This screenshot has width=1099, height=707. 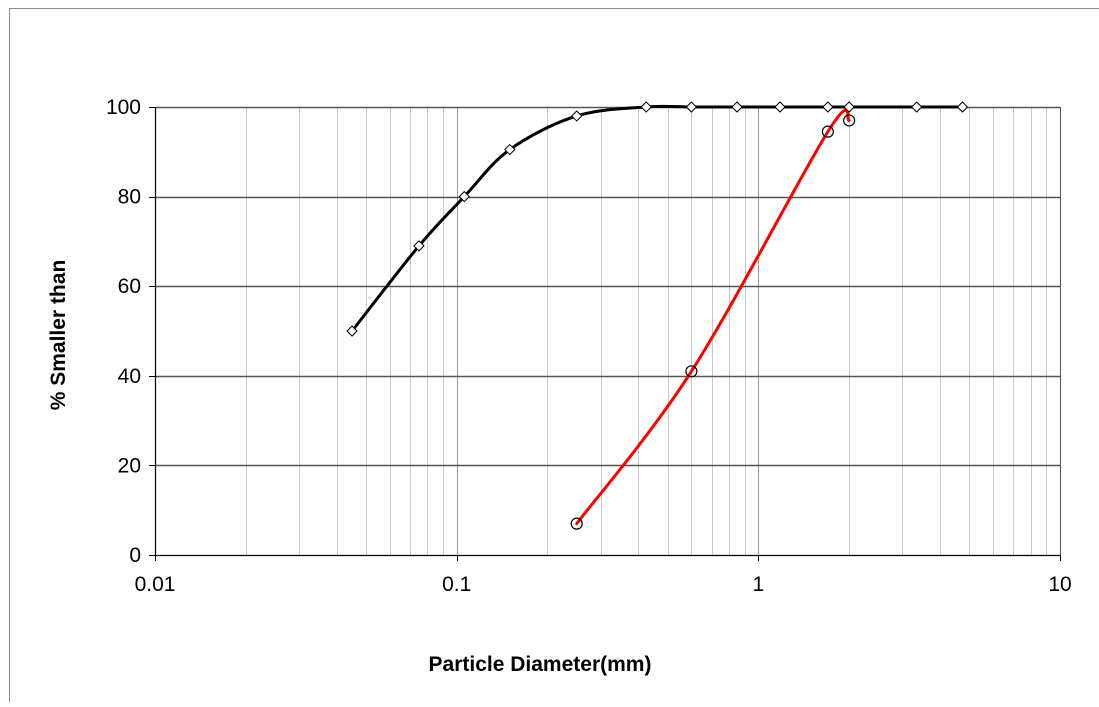 What do you see at coordinates (123, 107) in the screenshot?
I see `y-tick-label: 100` at bounding box center [123, 107].